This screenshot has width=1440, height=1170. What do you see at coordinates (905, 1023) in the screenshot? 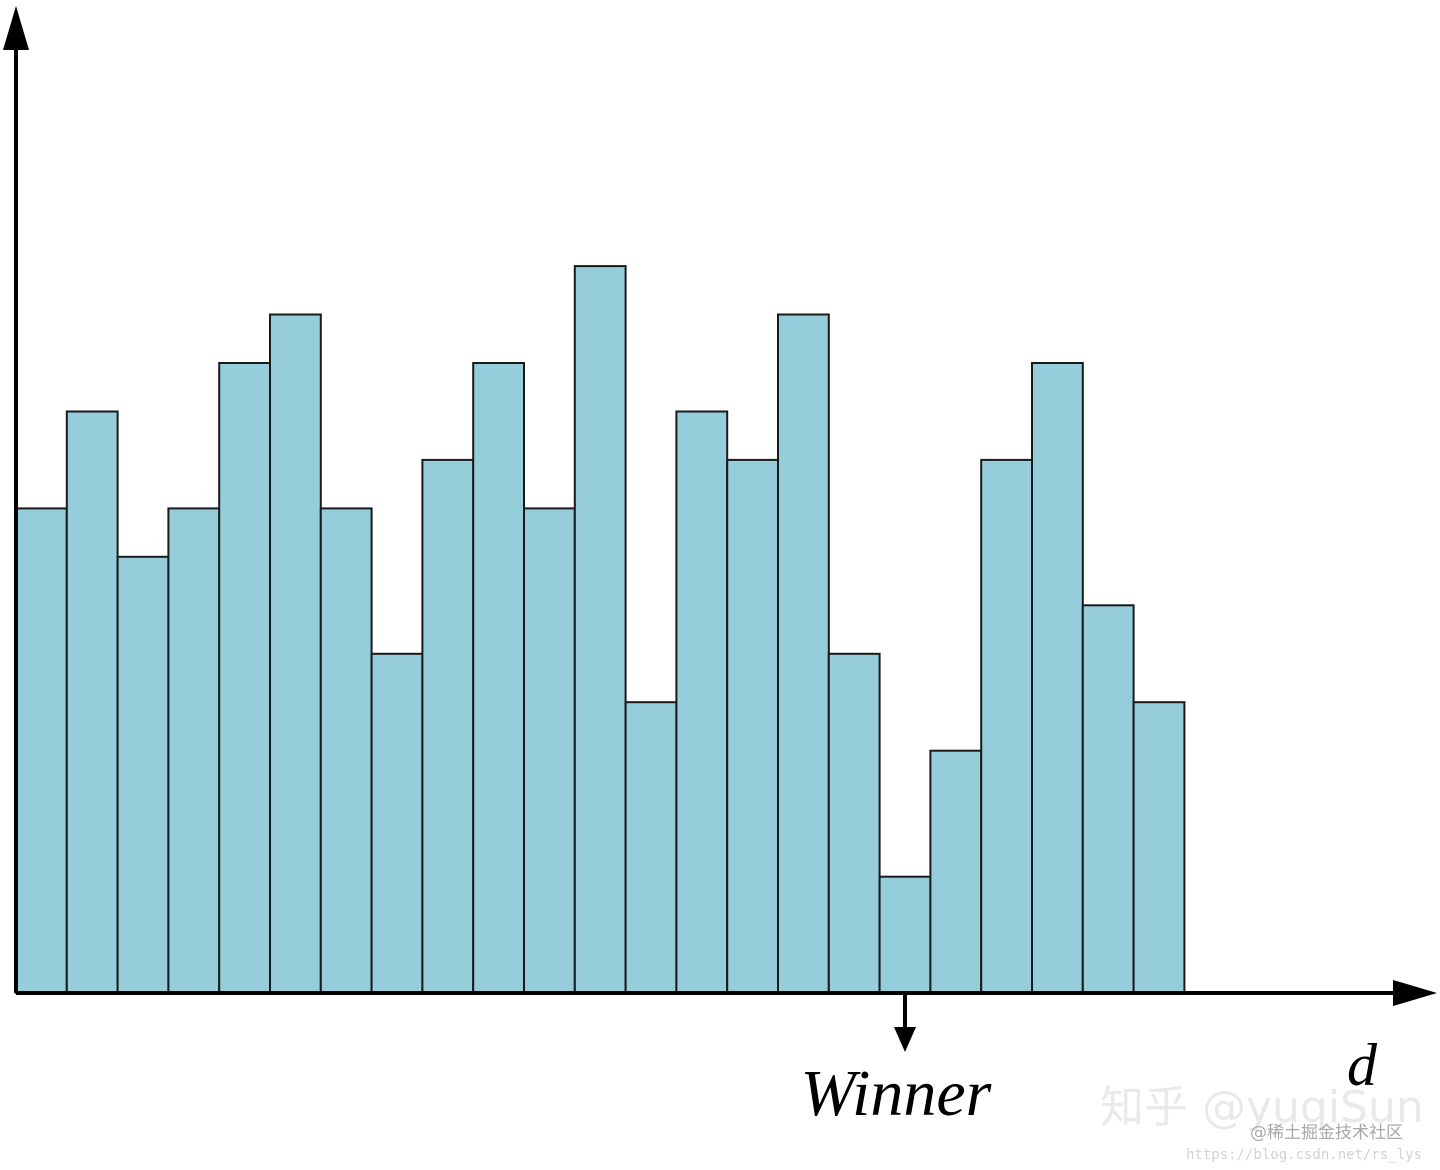
I see `winner-marker` at bounding box center [905, 1023].